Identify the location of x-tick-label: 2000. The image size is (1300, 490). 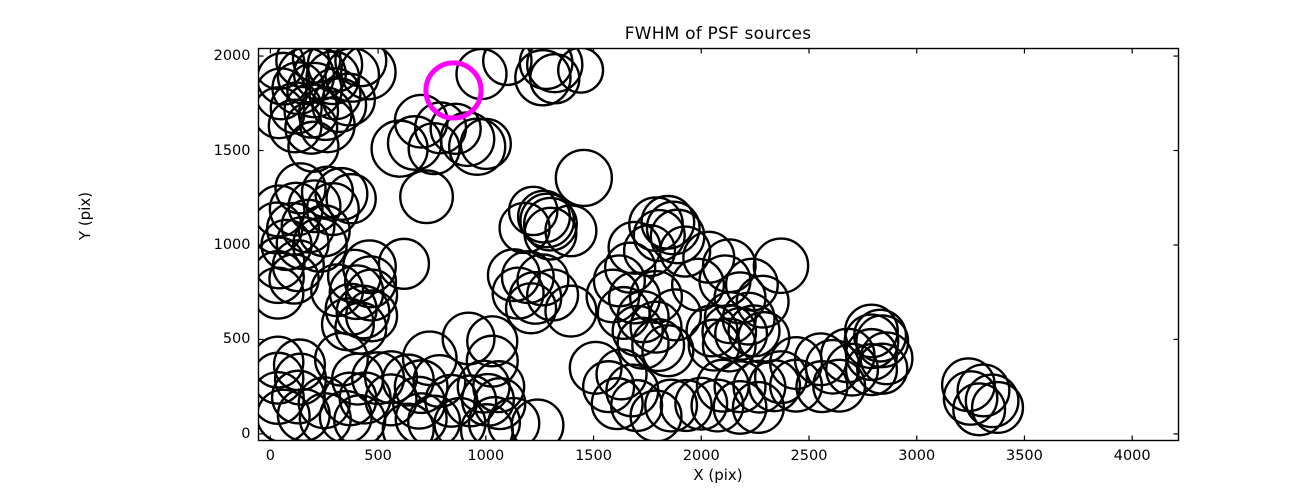
(701, 455).